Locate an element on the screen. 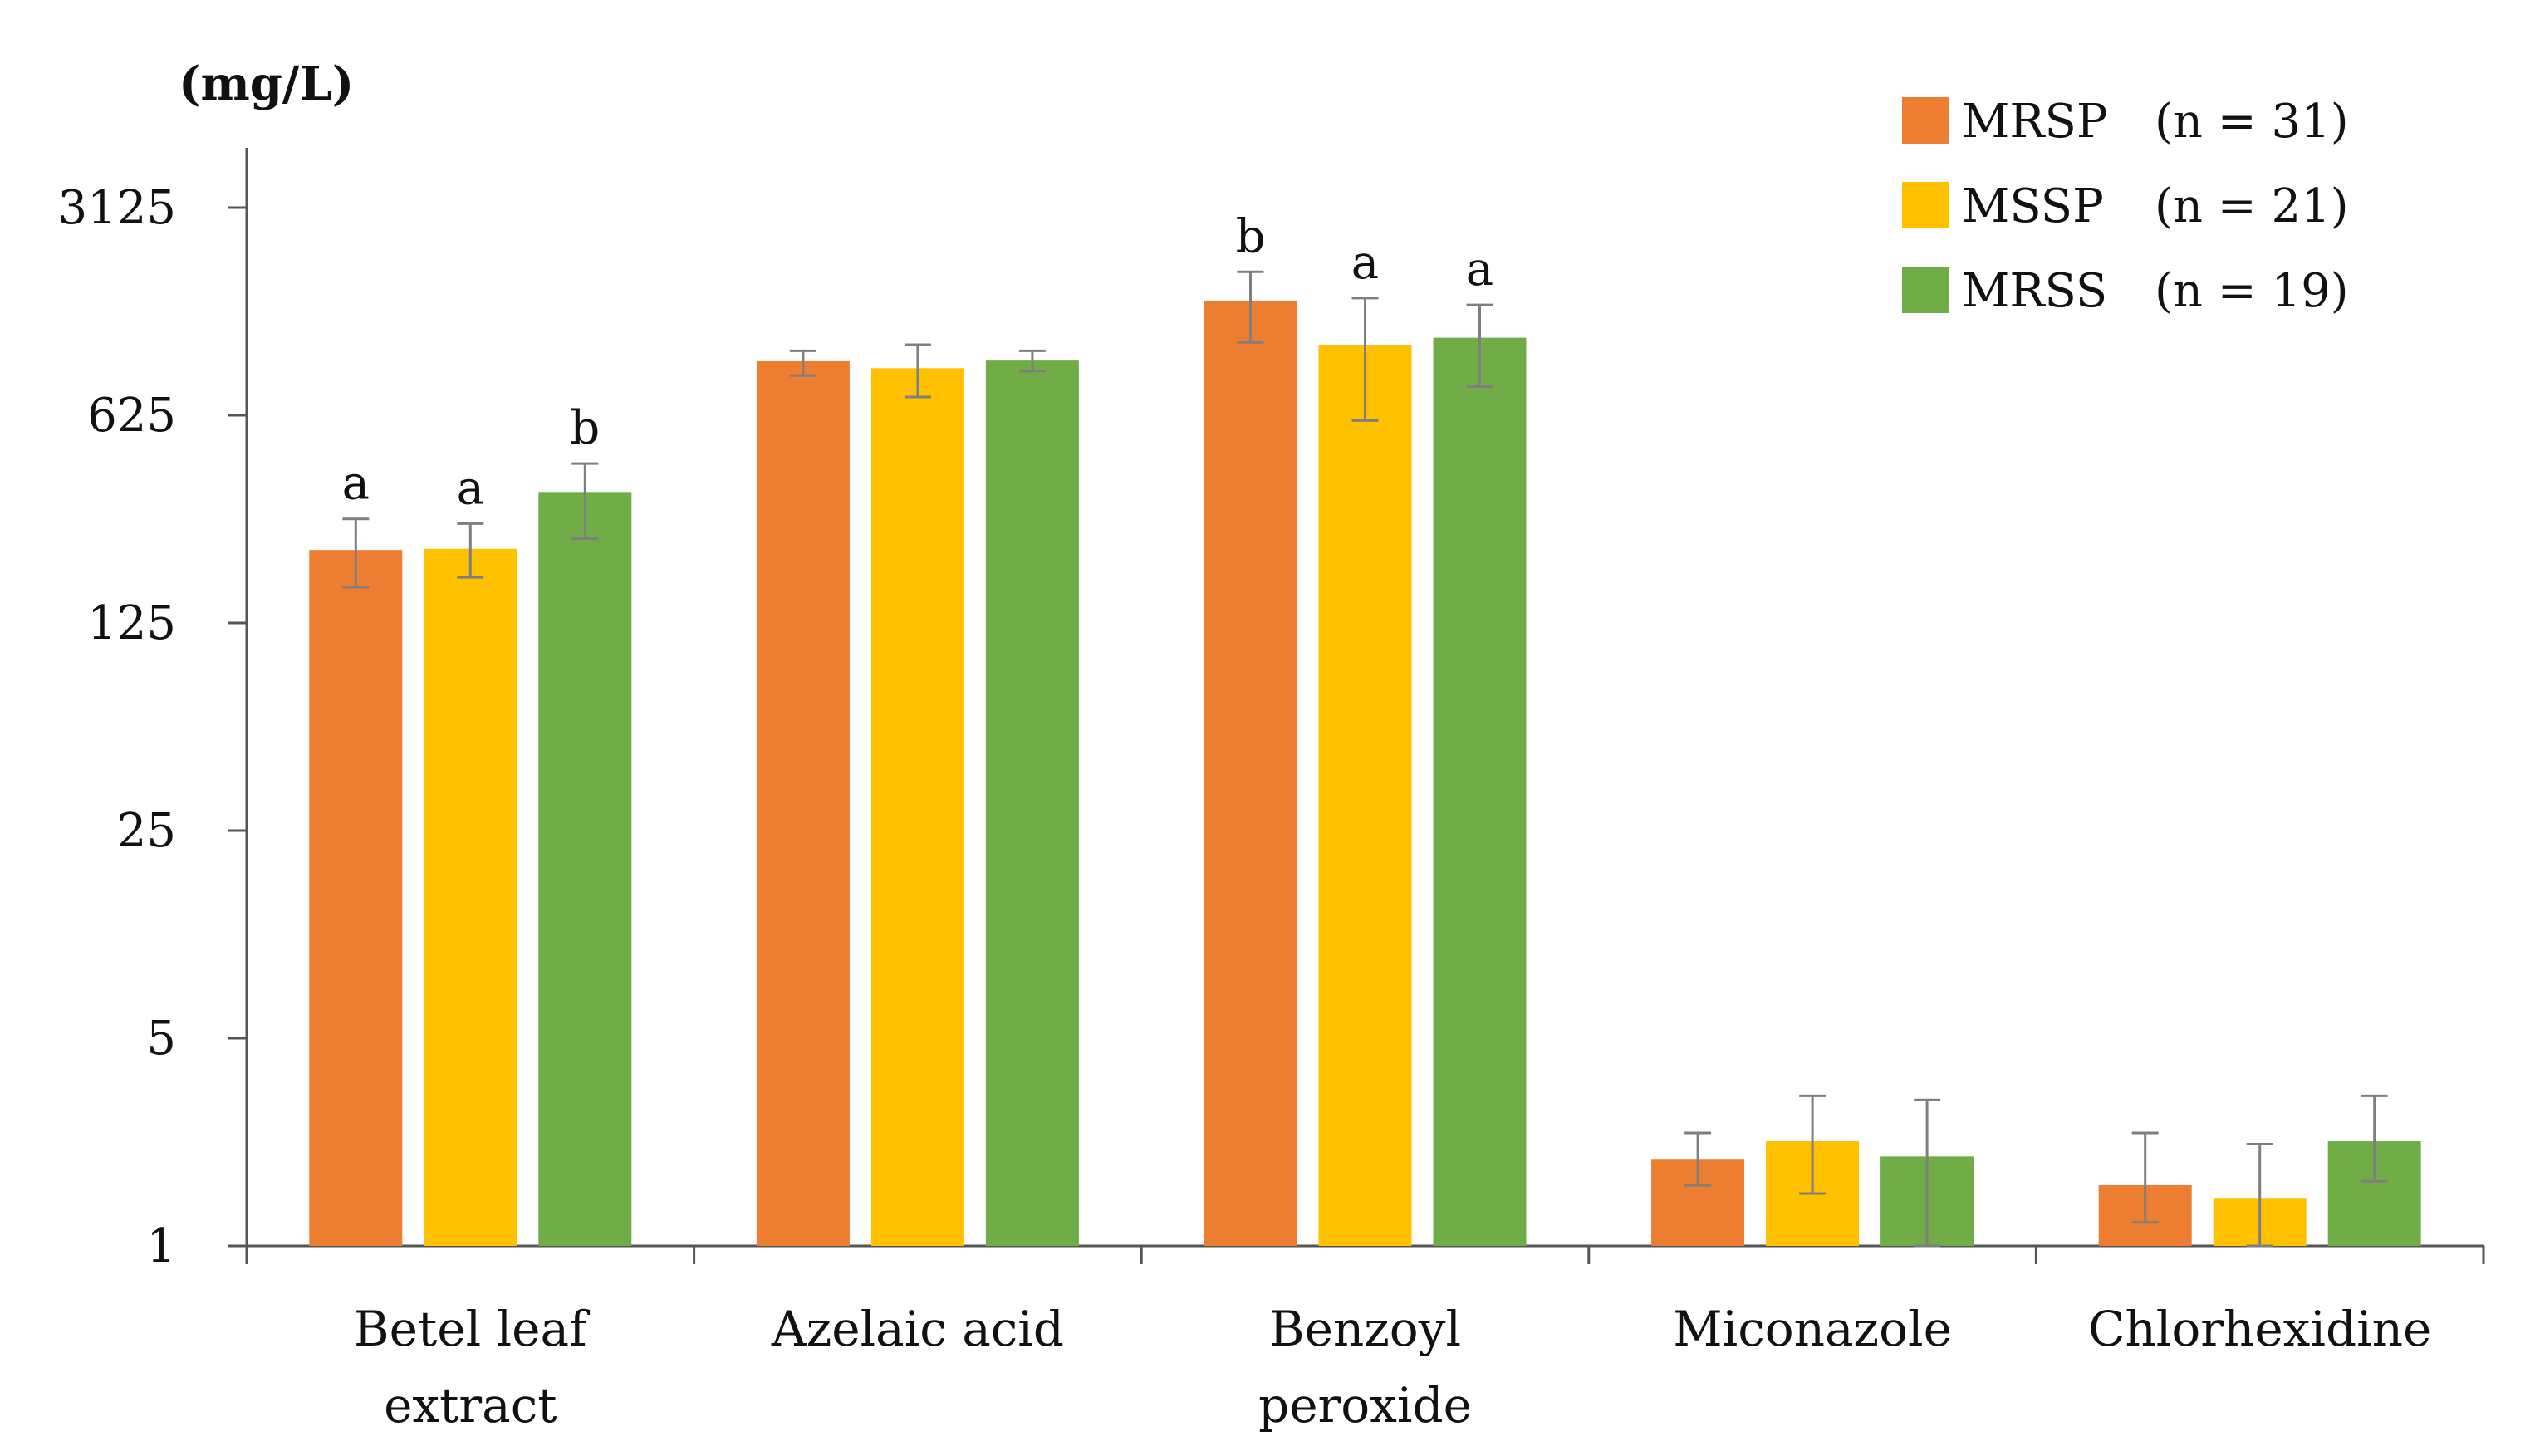  significance-labels: a a b b a a is located at coordinates (918, 362).